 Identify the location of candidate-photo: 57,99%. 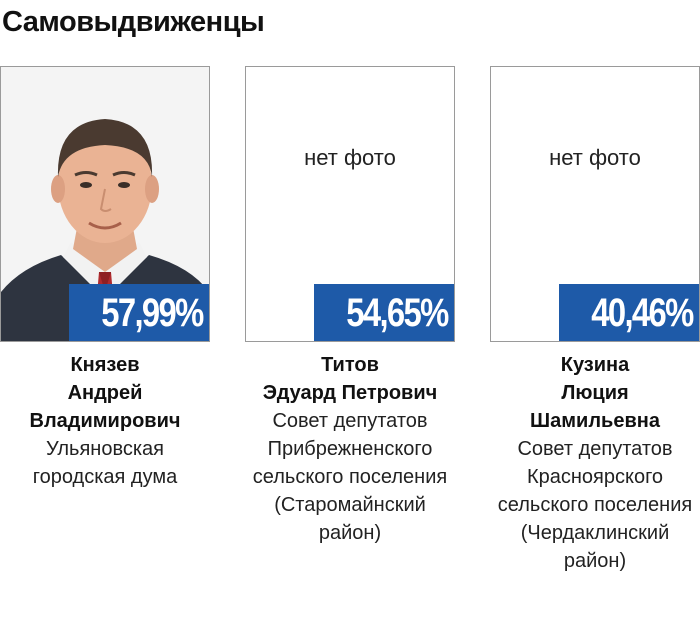
(105, 204).